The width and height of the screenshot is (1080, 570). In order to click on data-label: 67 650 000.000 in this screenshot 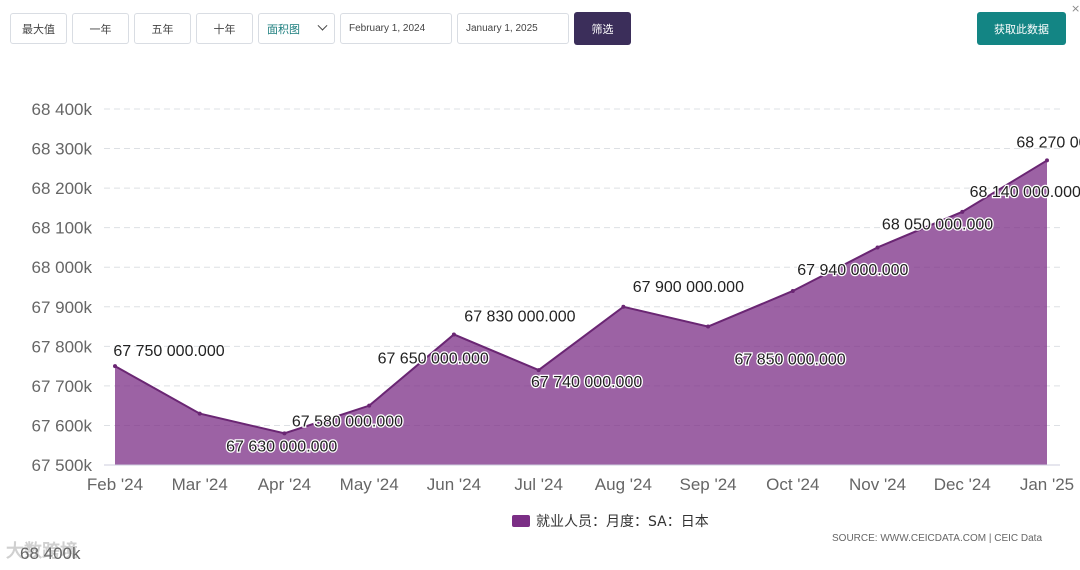, I will do `click(433, 359)`.